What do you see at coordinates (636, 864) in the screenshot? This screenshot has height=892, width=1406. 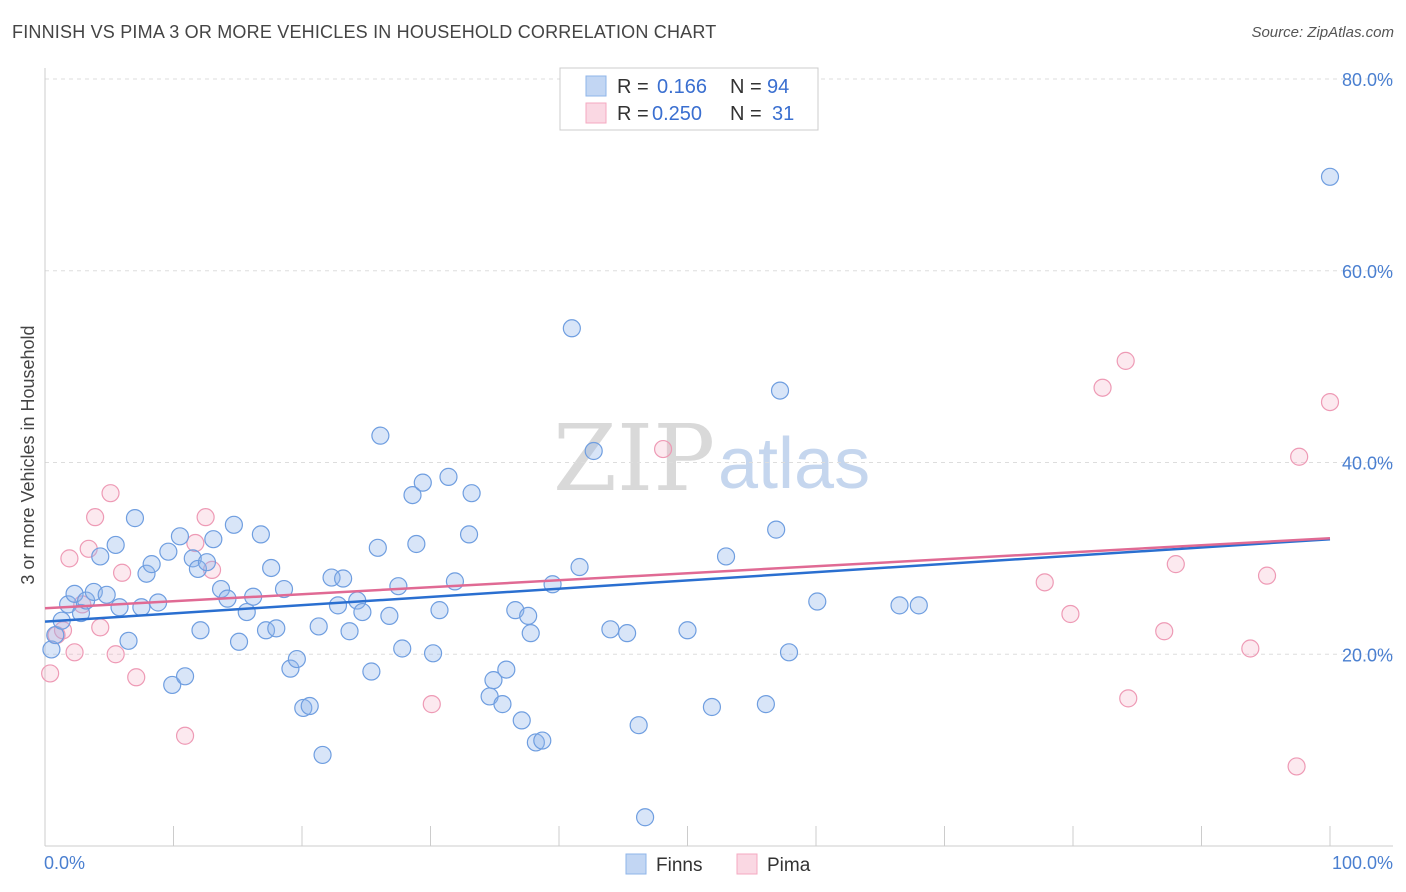 I see `bottom-legend-swatch-finns` at bounding box center [636, 864].